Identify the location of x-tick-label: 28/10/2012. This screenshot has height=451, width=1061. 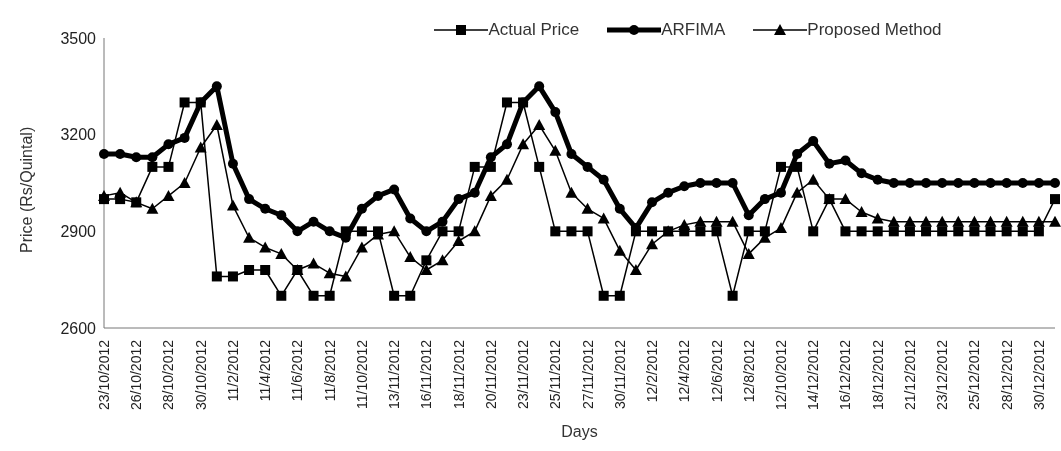
(168, 375).